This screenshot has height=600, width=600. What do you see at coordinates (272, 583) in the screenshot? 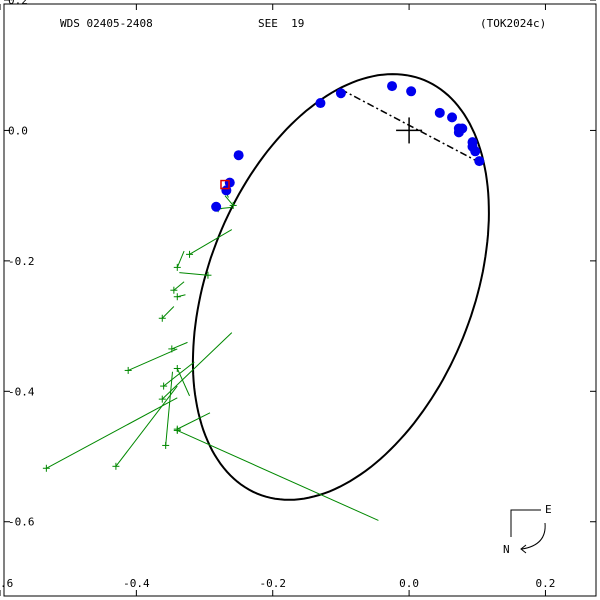
I see `x-tick-label: -0.2` at bounding box center [272, 583].